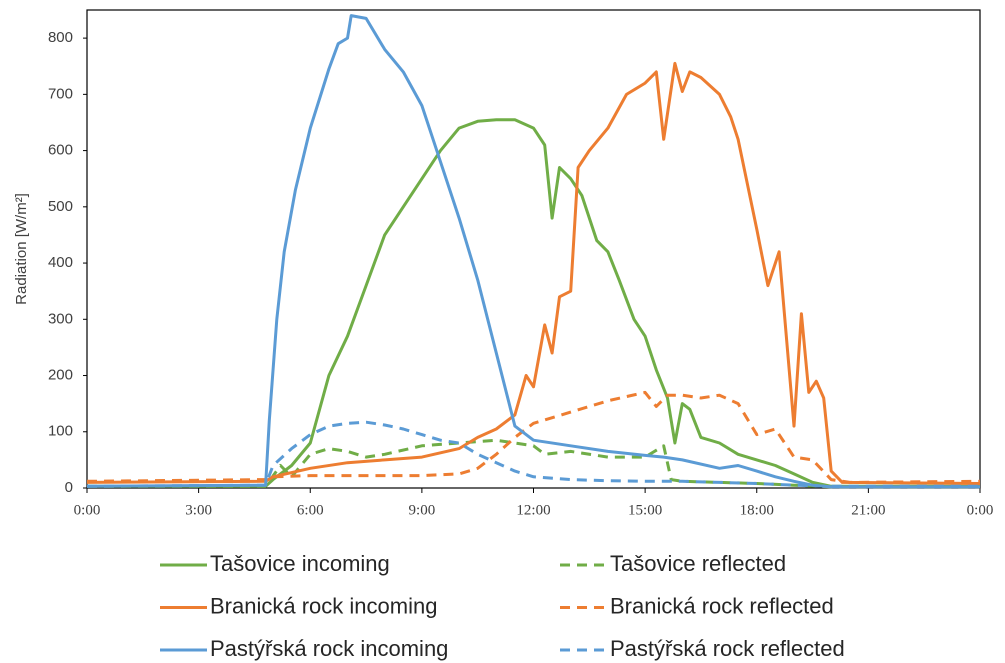 This screenshot has width=1005, height=663. I want to click on legend-label: Pastýřská rock incoming, so click(329, 648).